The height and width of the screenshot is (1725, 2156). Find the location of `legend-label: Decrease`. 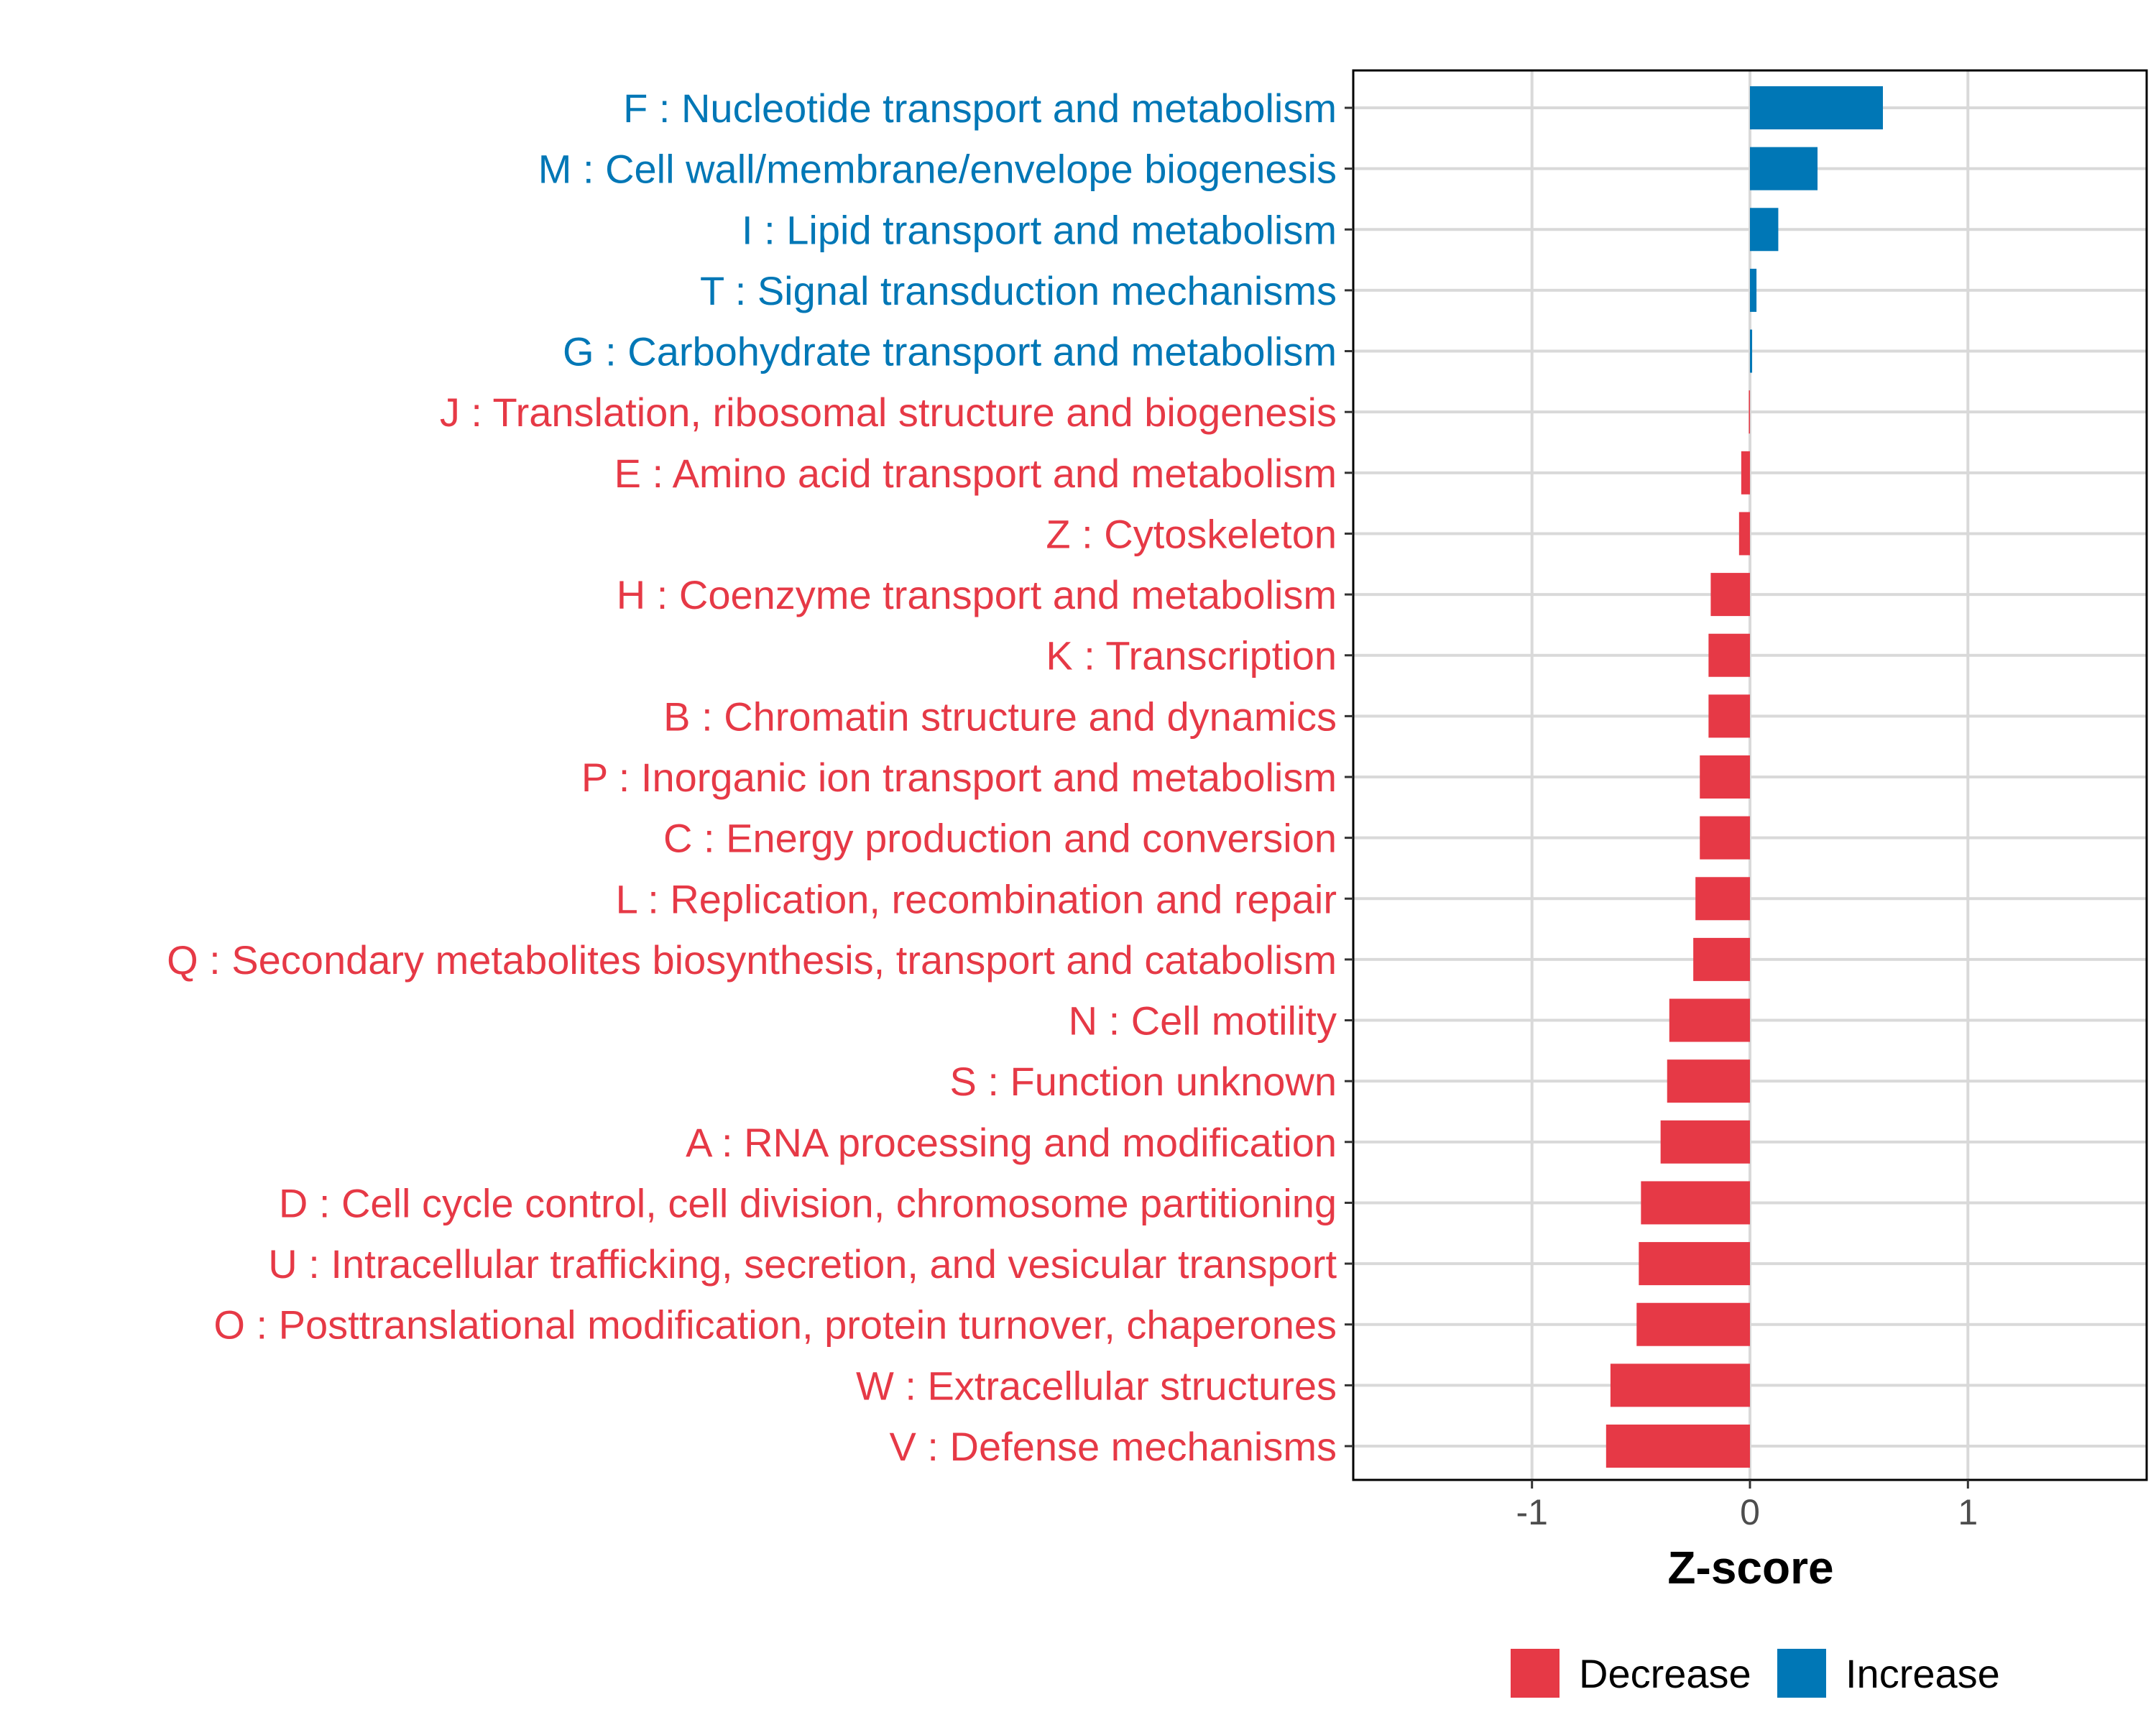

legend-label: Decrease is located at coordinates (1665, 1673).